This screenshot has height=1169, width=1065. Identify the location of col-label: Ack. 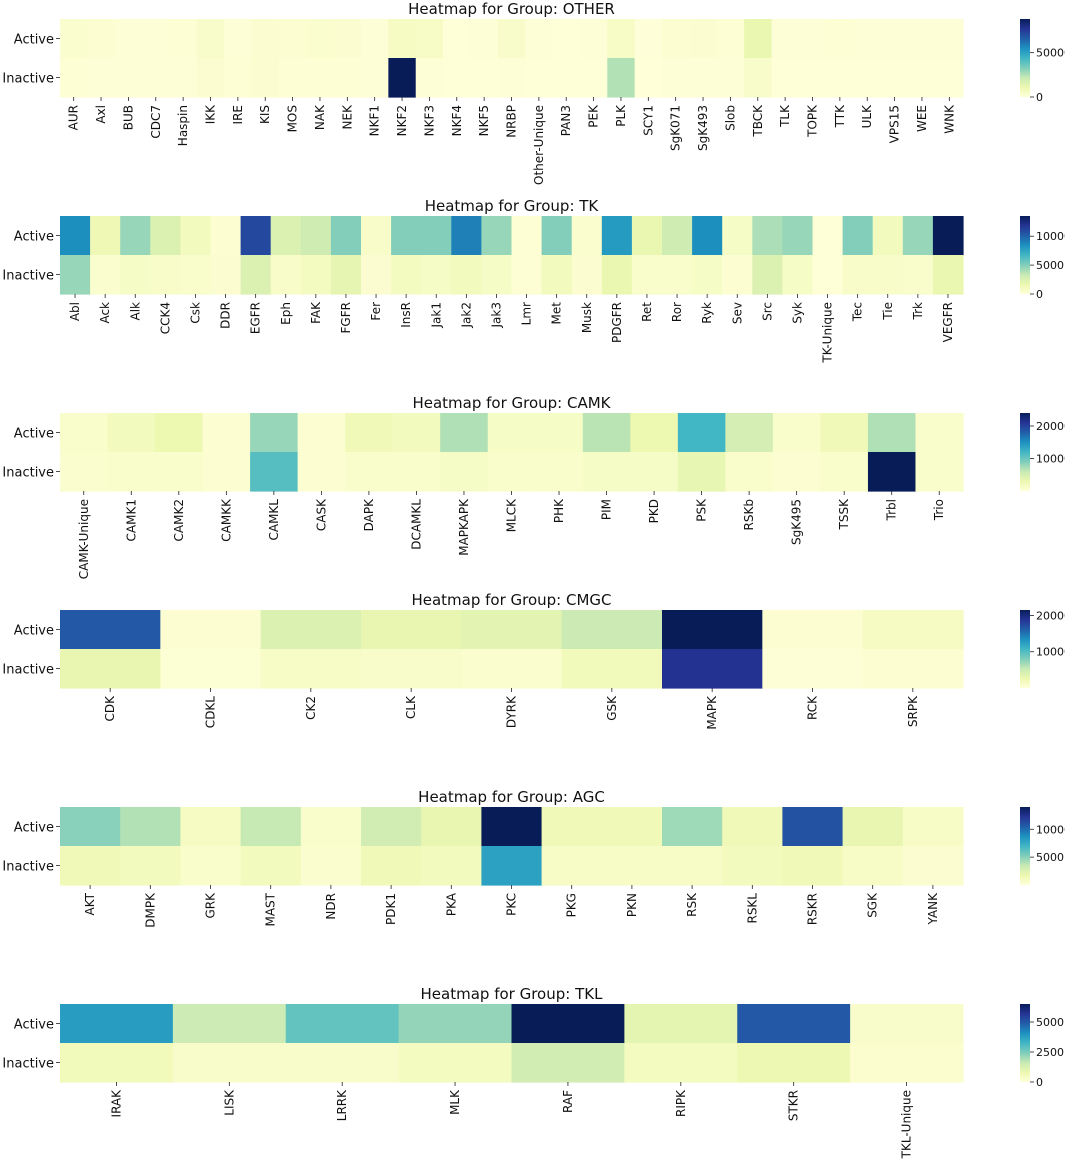
(105, 313).